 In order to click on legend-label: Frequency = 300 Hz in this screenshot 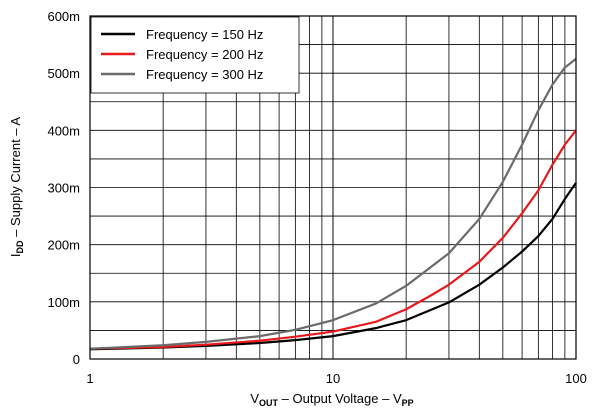, I will do `click(204, 74)`.